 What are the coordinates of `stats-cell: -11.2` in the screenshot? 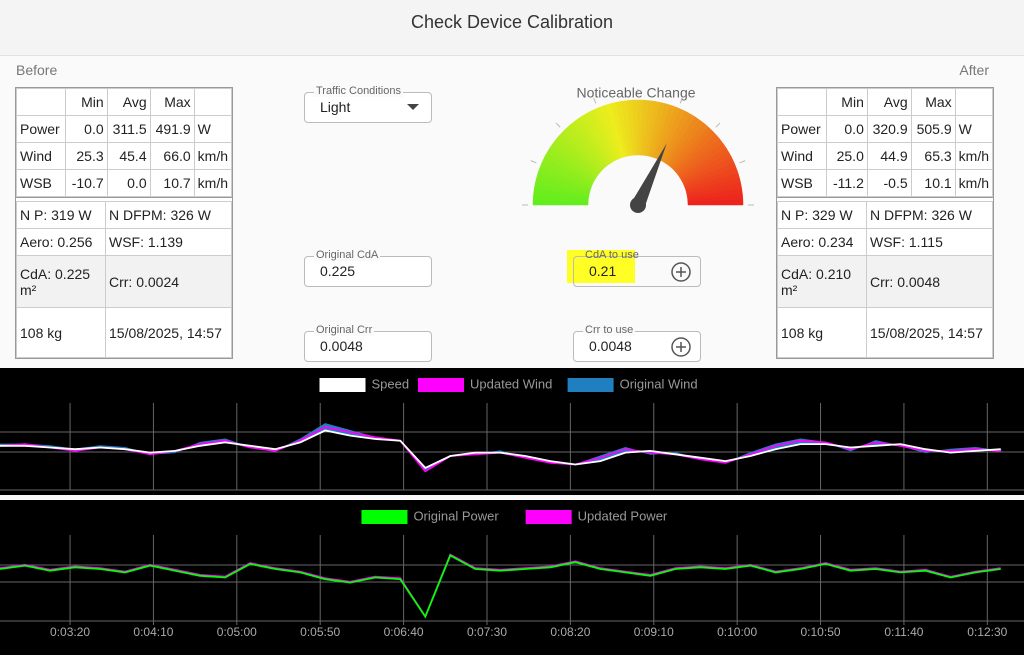 It's located at (847, 183).